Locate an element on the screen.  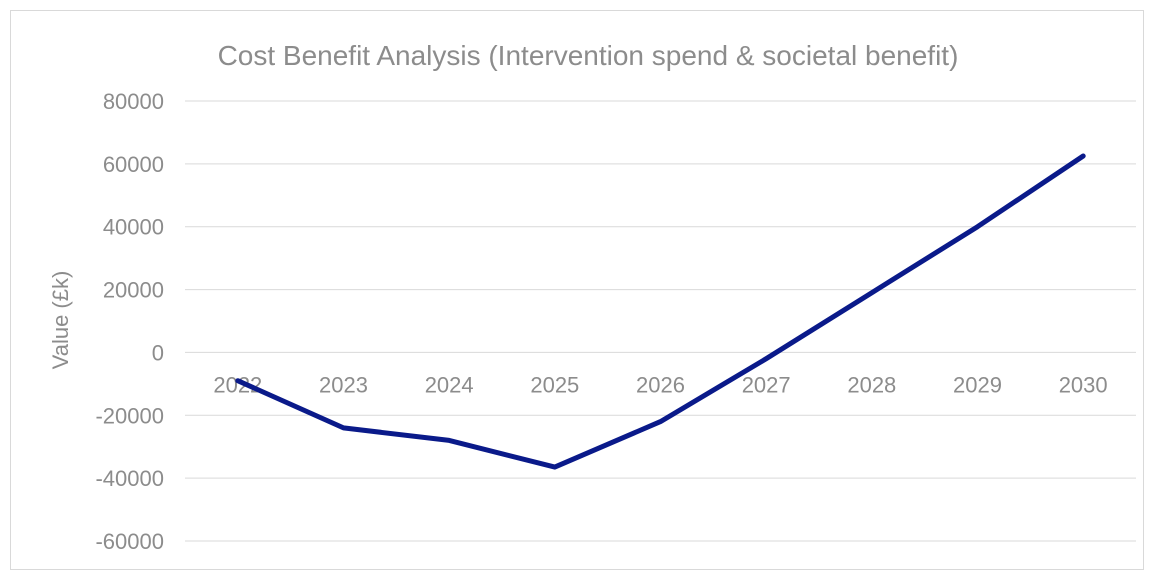
y-tick-label: -20000 is located at coordinates (129, 415).